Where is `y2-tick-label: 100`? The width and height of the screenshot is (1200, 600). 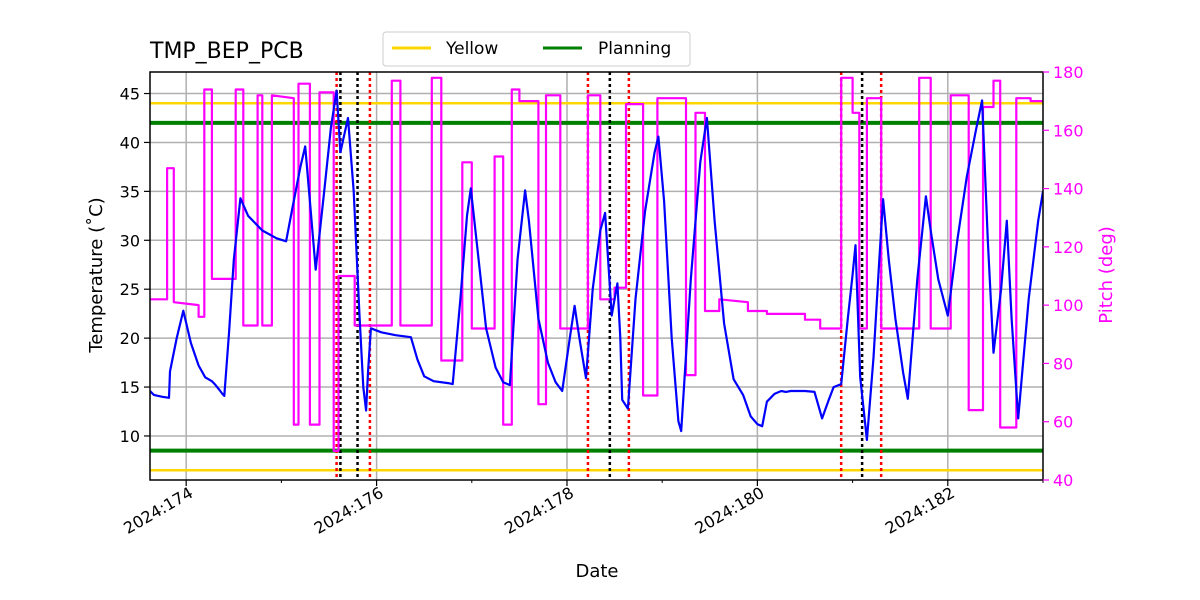 y2-tick-label: 100 is located at coordinates (1068, 305).